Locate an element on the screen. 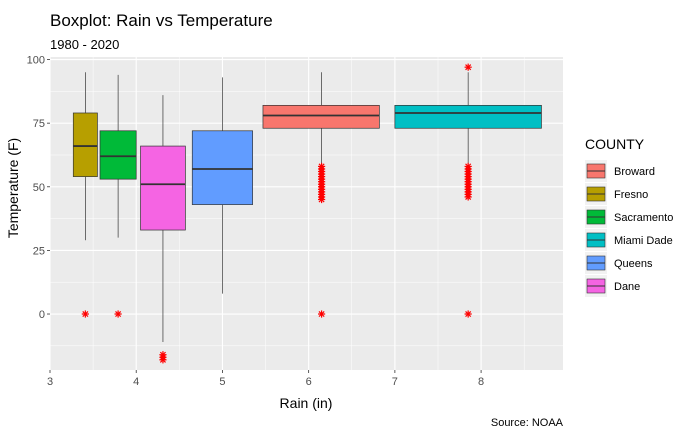 The height and width of the screenshot is (431, 699). y-tick-label: 75 is located at coordinates (39, 124).